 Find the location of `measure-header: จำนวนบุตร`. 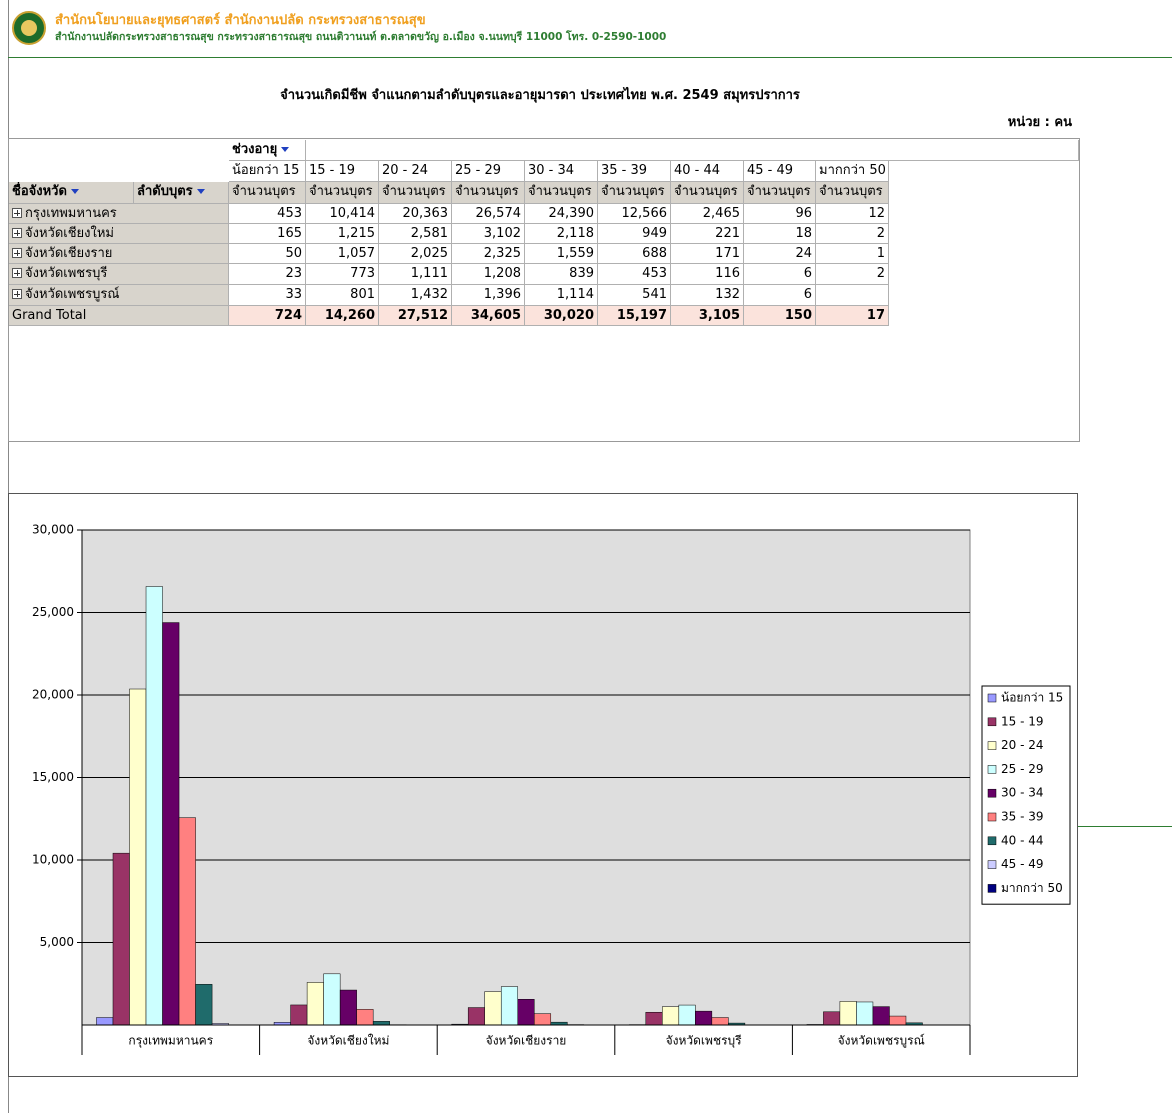

measure-header: จำนวนบุตร is located at coordinates (707, 193).